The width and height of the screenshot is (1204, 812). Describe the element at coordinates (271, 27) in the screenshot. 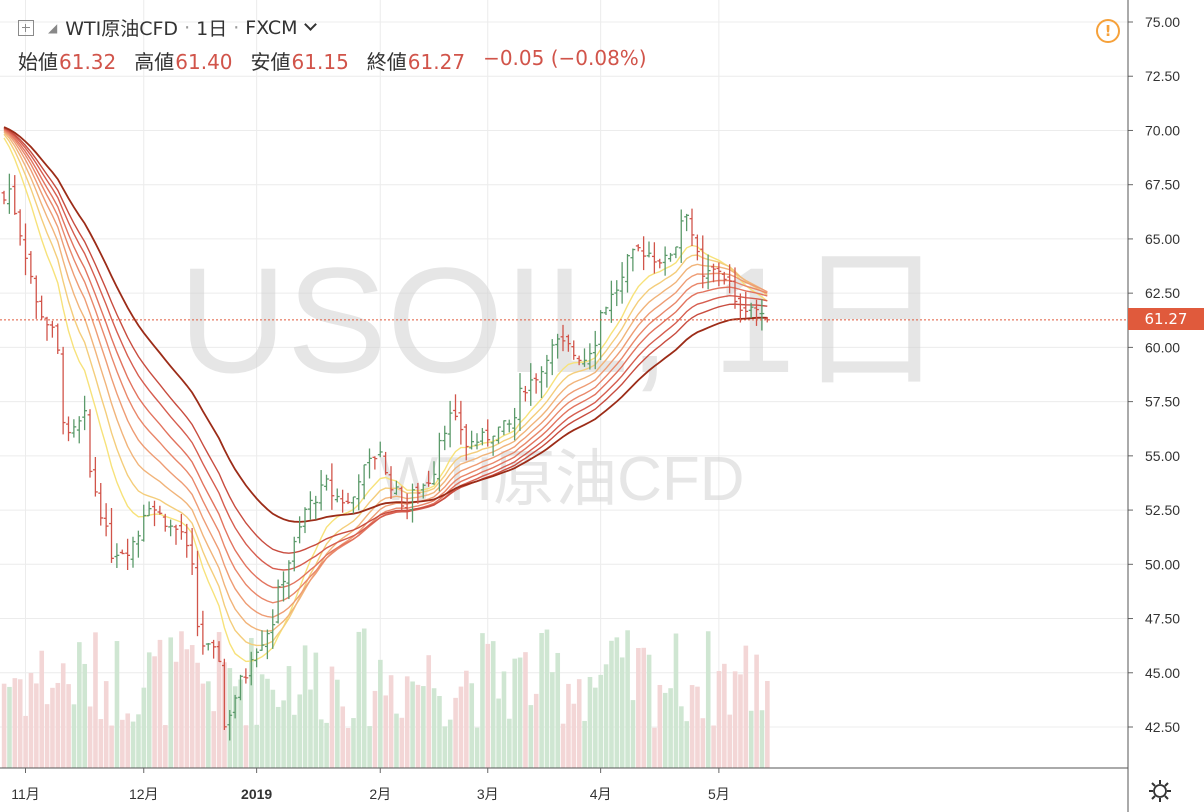

I see `exchange-label: FXCM` at that location.